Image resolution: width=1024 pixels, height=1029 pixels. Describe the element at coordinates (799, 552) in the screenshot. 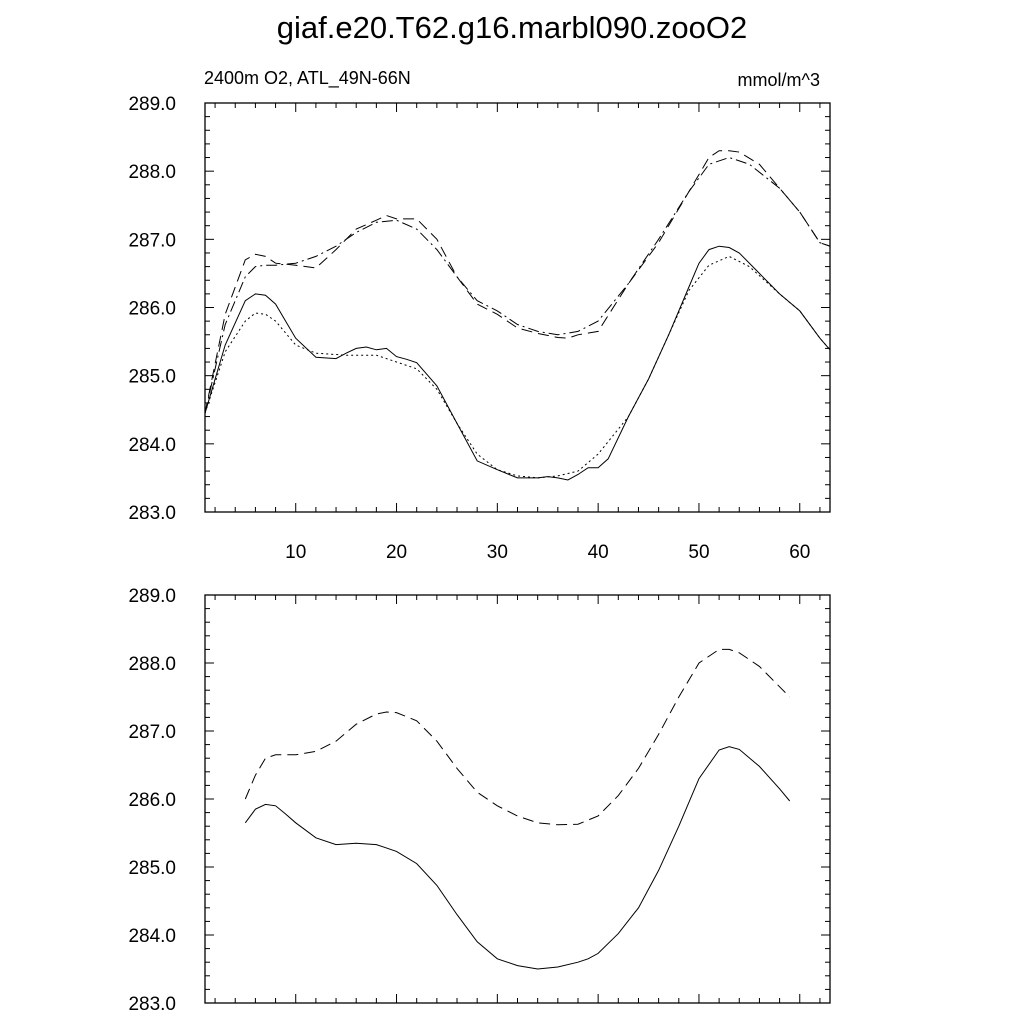

I see `x-tick-label: 60` at that location.